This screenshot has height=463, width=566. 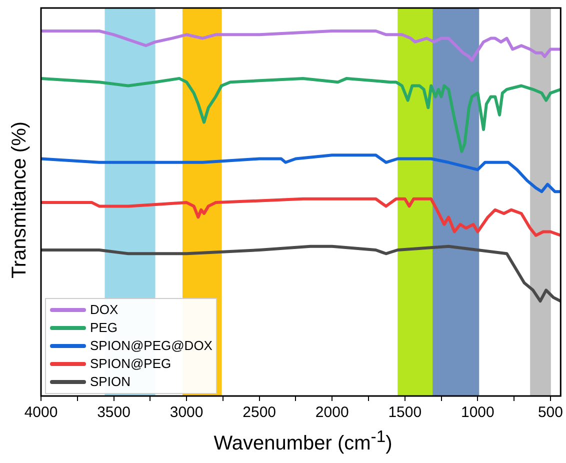 I want to click on x-tick-label: 4000, so click(x=41, y=413).